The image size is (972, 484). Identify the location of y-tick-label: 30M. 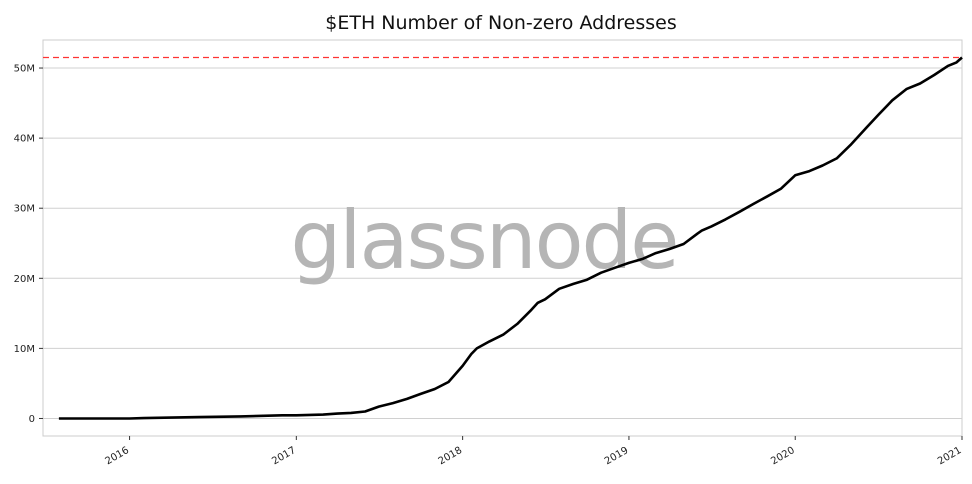
(24, 209).